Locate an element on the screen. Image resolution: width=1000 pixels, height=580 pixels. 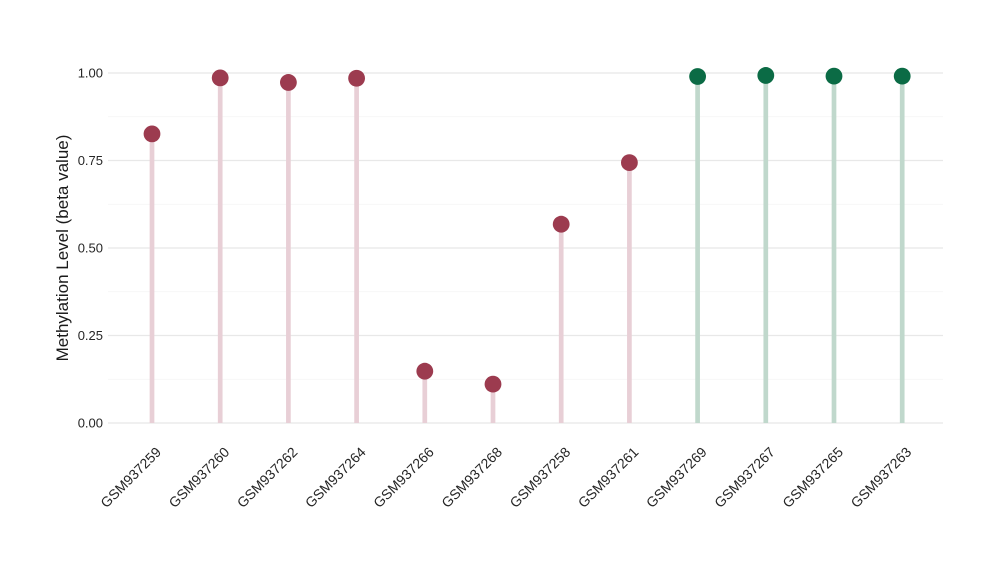
y-axis-title: Methylation Level (beta value) is located at coordinates (62, 248).